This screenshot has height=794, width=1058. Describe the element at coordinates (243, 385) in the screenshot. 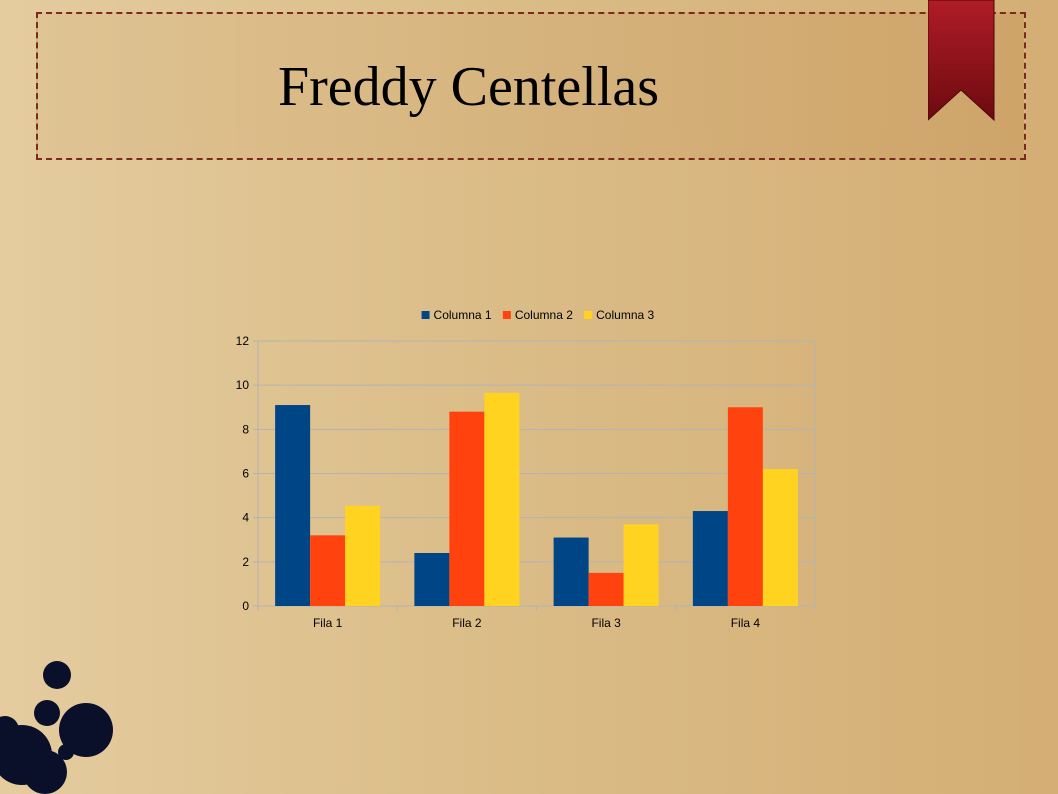

I see `y-tick-label: 10` at that location.